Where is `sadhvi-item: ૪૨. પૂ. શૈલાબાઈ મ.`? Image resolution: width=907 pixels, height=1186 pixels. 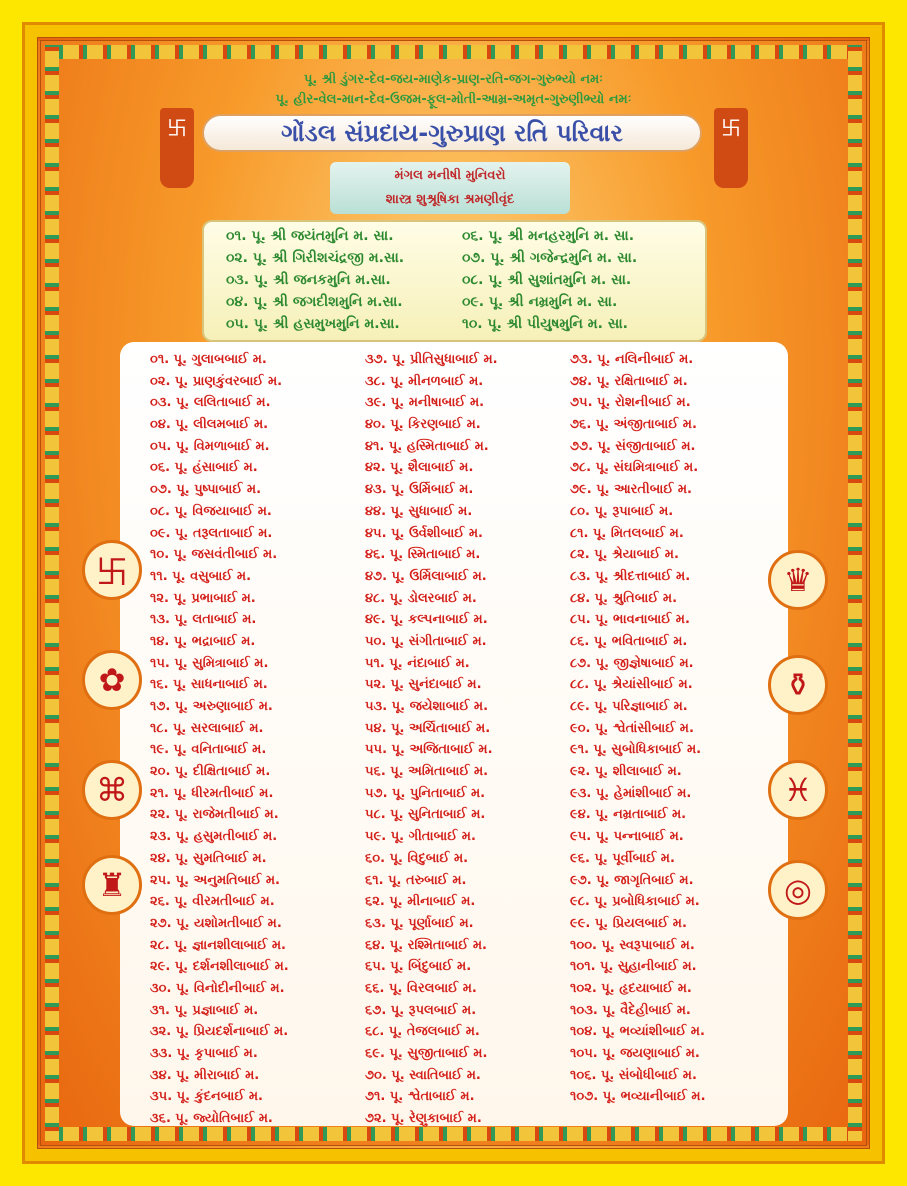 sadhvi-item: ૪૨. પૂ. શૈલાબાઈ મ. is located at coordinates (419, 468).